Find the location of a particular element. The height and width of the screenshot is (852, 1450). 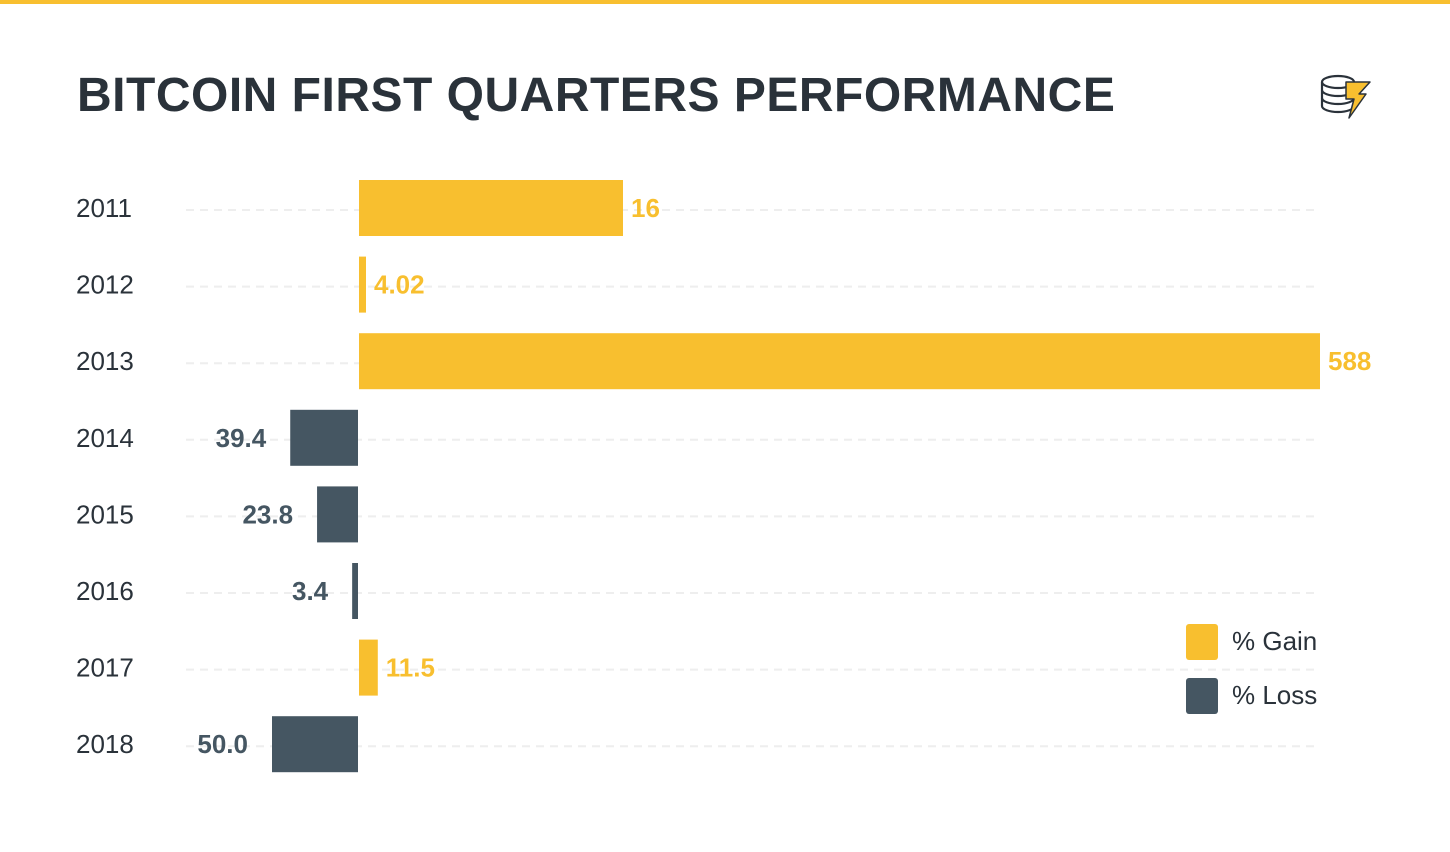

legend-label-loss: % Loss is located at coordinates (1274, 695).